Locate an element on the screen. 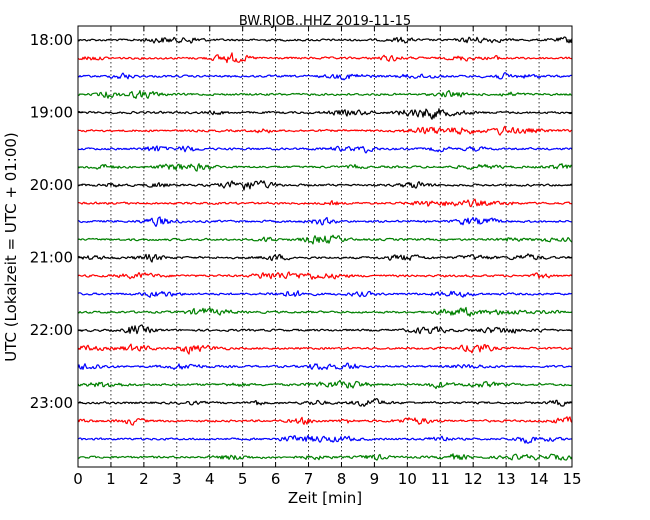  y-tick-label: 21:00 is located at coordinates (51, 258).